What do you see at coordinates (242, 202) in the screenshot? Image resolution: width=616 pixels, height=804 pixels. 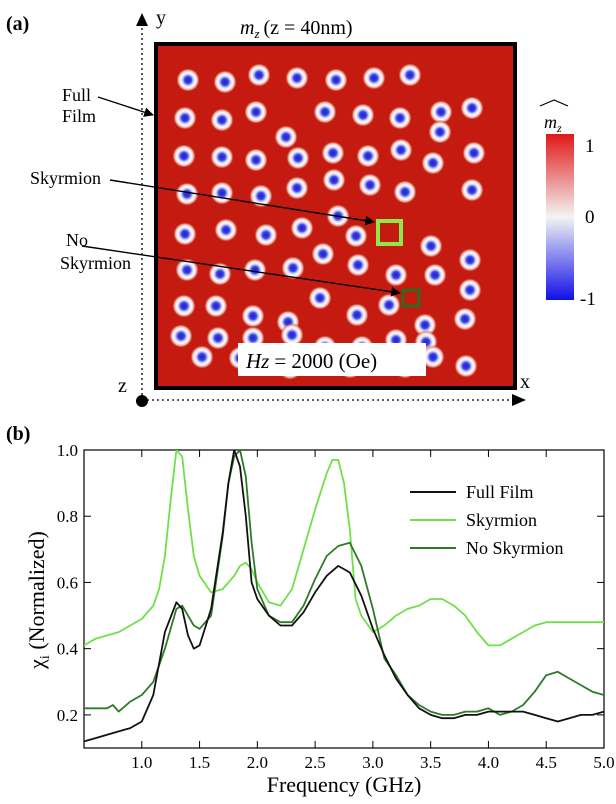 I see `skyrmion-arrow` at bounding box center [242, 202].